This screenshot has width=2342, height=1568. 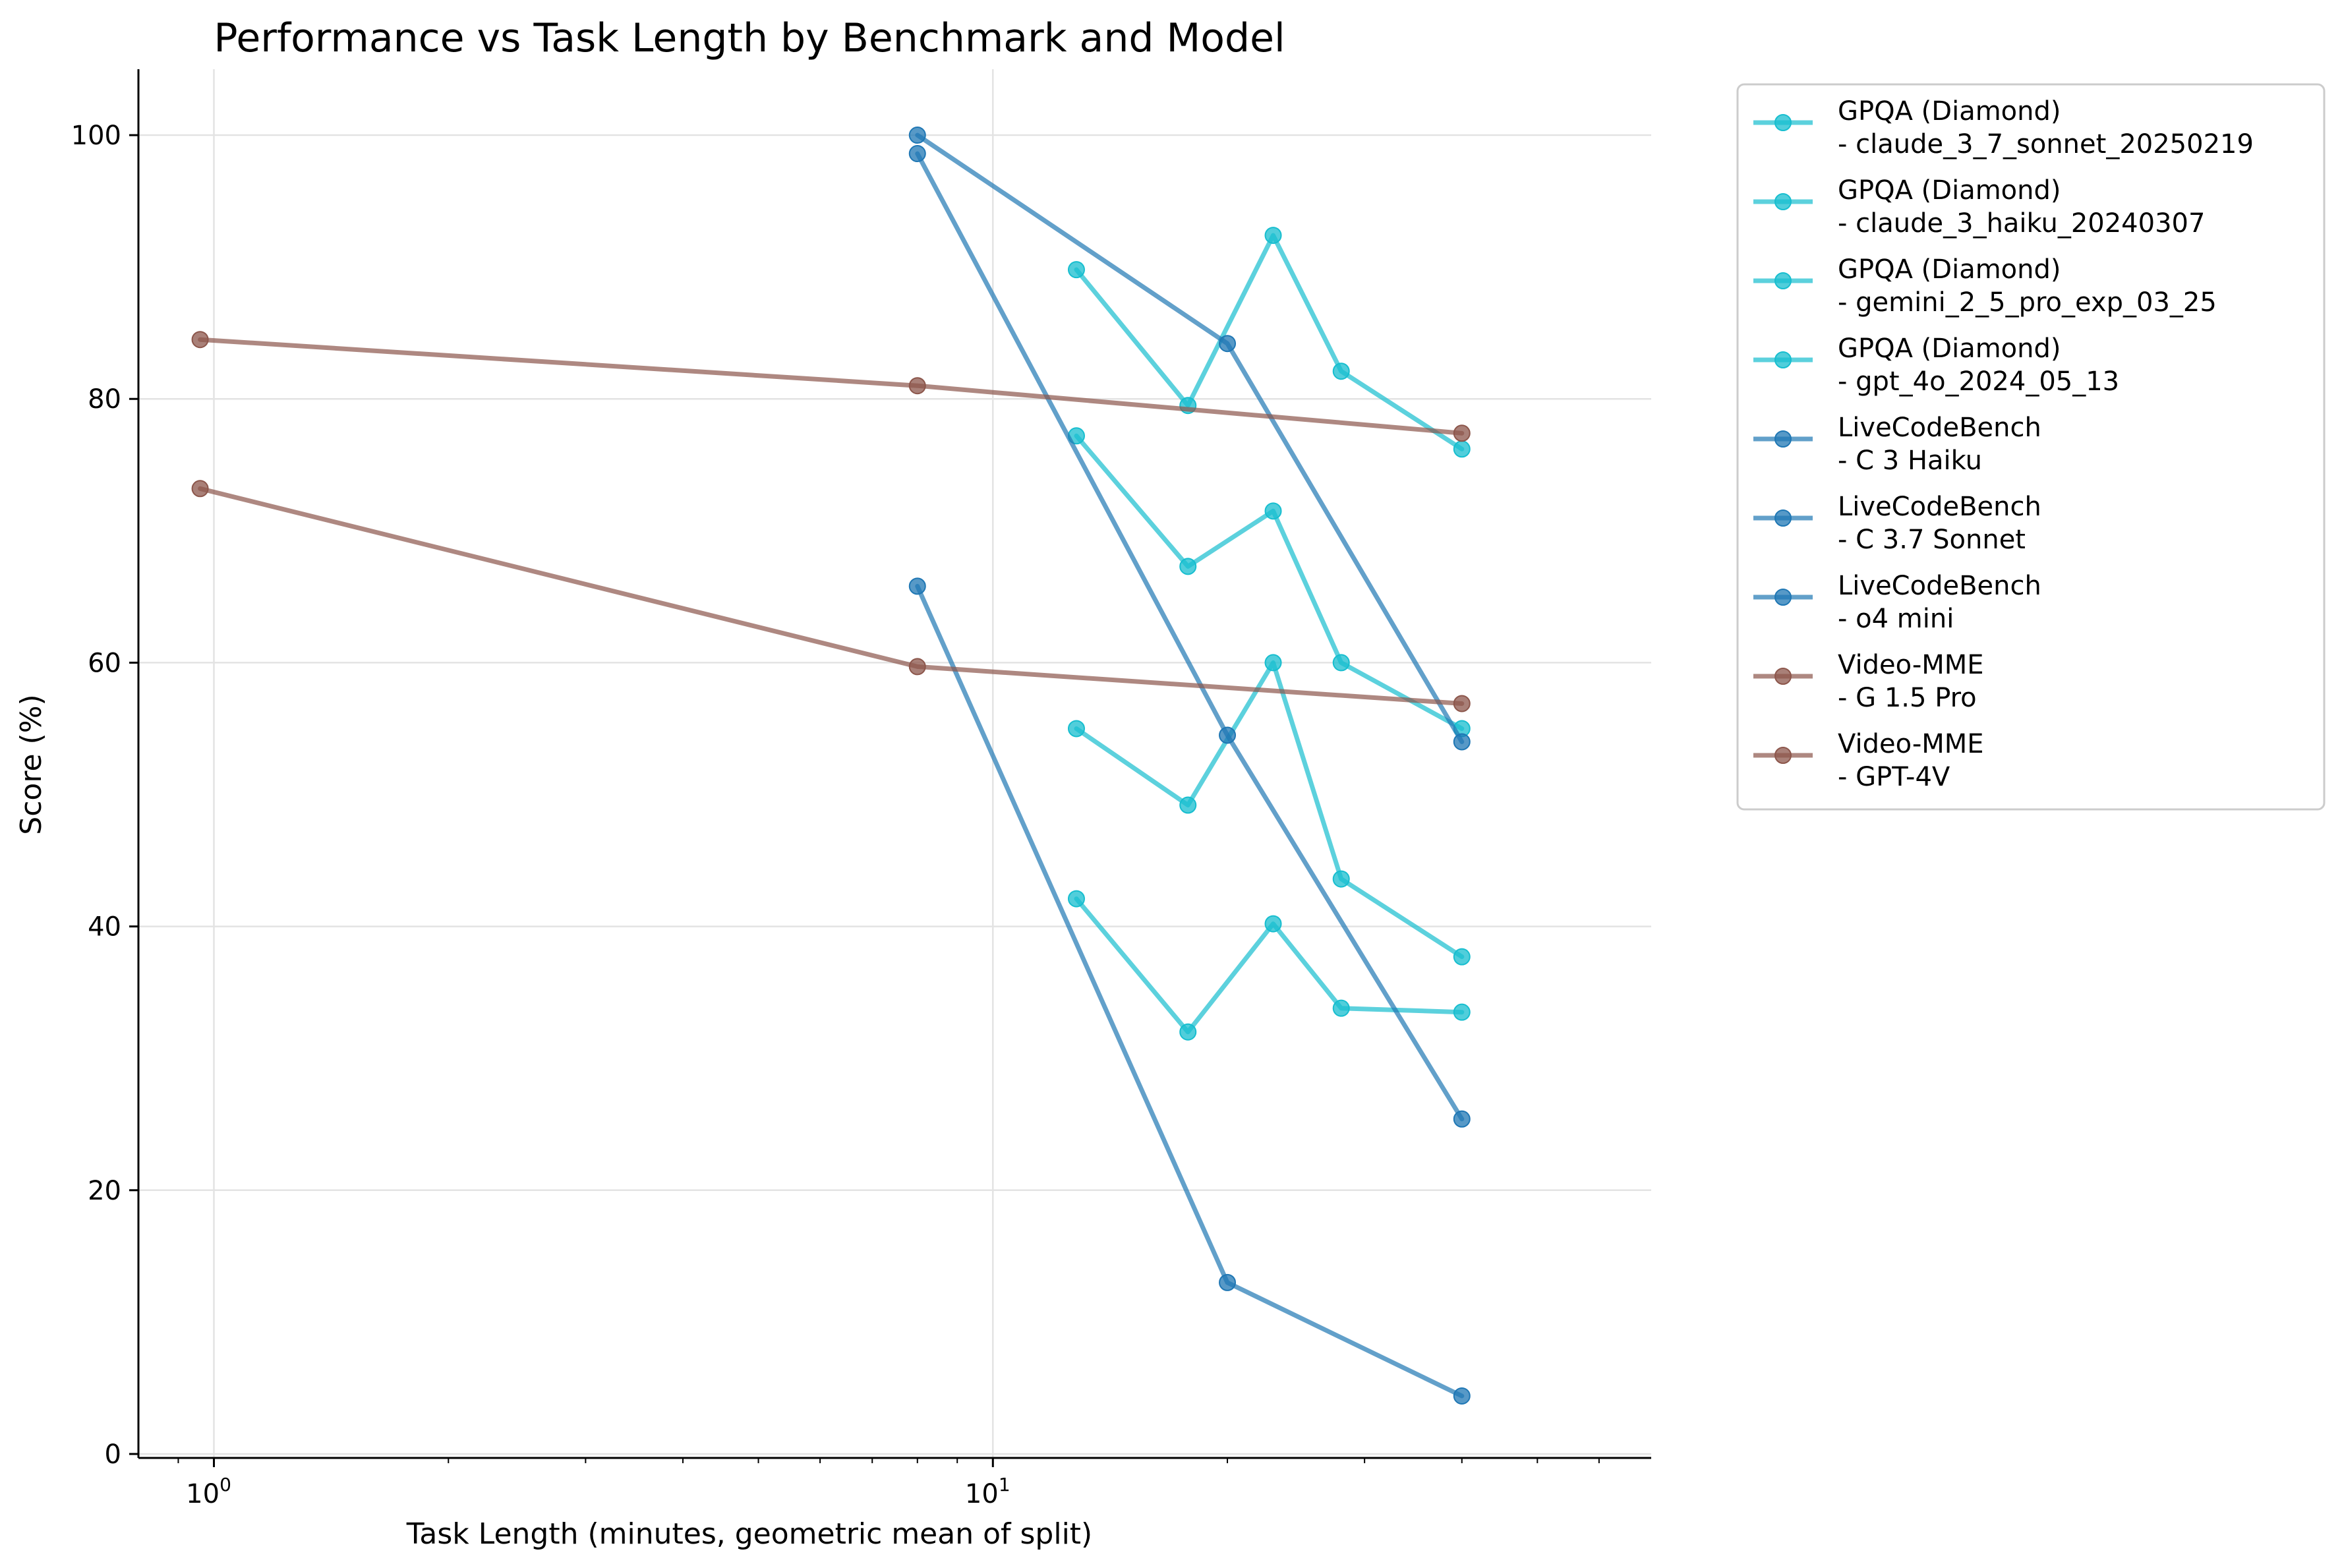 I want to click on legend-item: Video-MME- GPT-4V, so click(x=1869, y=760).